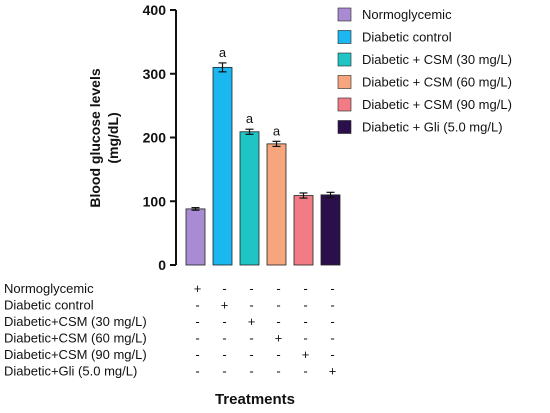  Describe the element at coordinates (49, 305) in the screenshot. I see `treatment-row-label: Diabetic control` at that location.